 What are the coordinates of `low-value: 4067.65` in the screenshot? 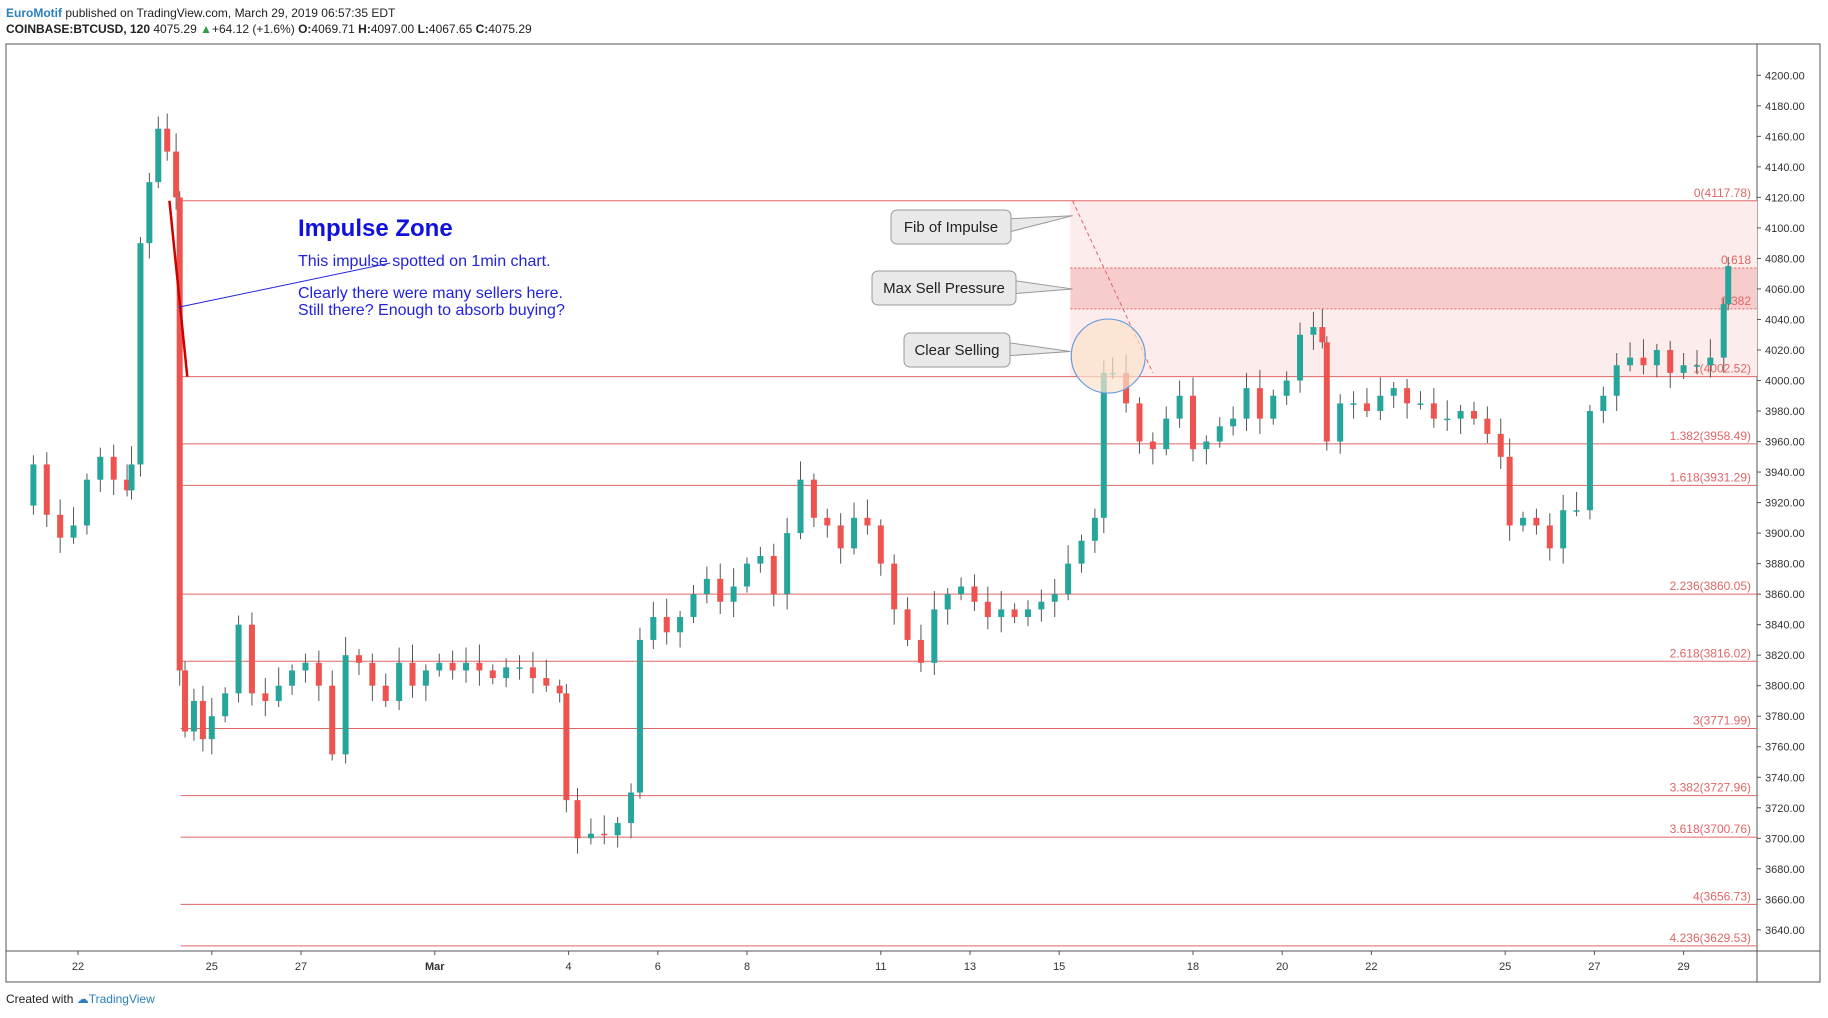 It's located at (450, 29).